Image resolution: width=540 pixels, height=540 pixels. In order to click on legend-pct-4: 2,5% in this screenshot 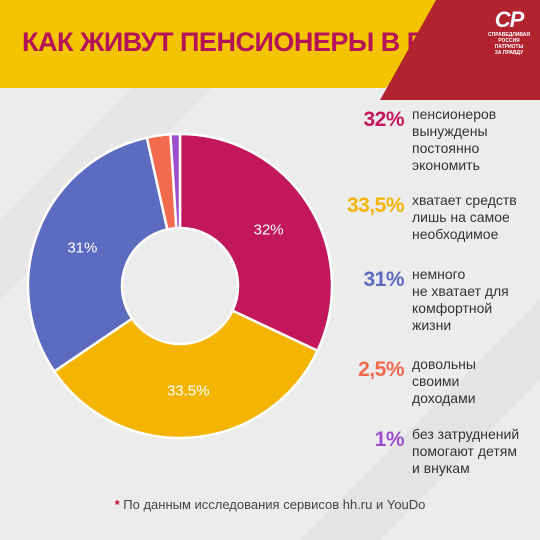, I will do `click(381, 369)`.